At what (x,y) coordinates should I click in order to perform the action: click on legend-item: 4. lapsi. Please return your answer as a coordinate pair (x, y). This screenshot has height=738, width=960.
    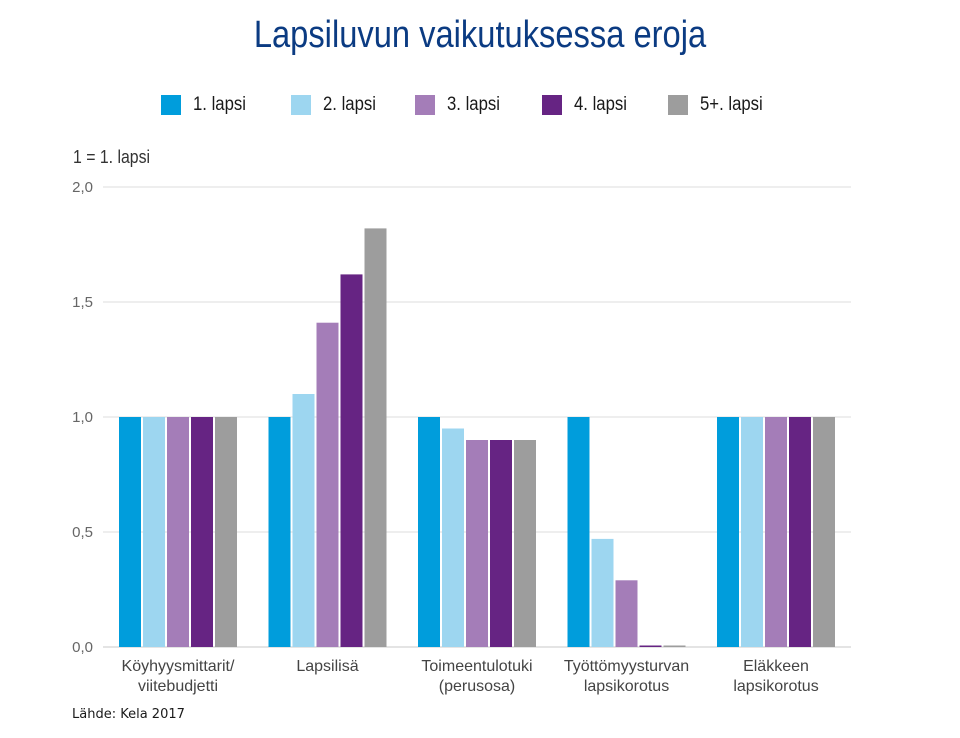
    Looking at the image, I should click on (588, 105).